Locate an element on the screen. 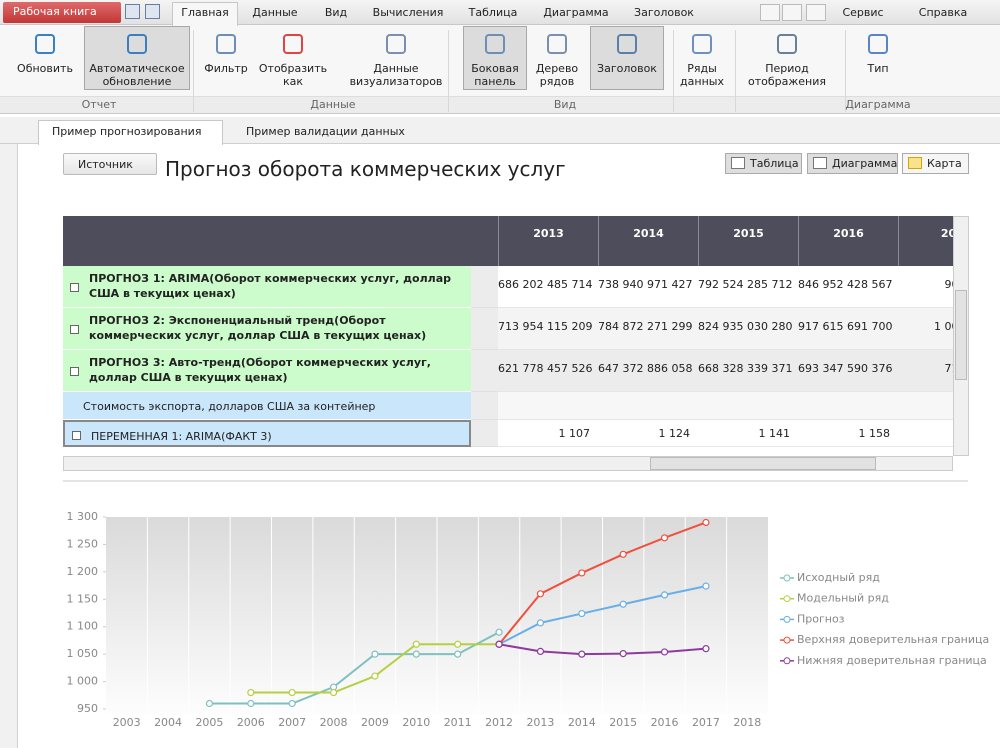 Image resolution: width=1000 pixels, height=748 pixels. button-active-bg is located at coordinates (137, 58).